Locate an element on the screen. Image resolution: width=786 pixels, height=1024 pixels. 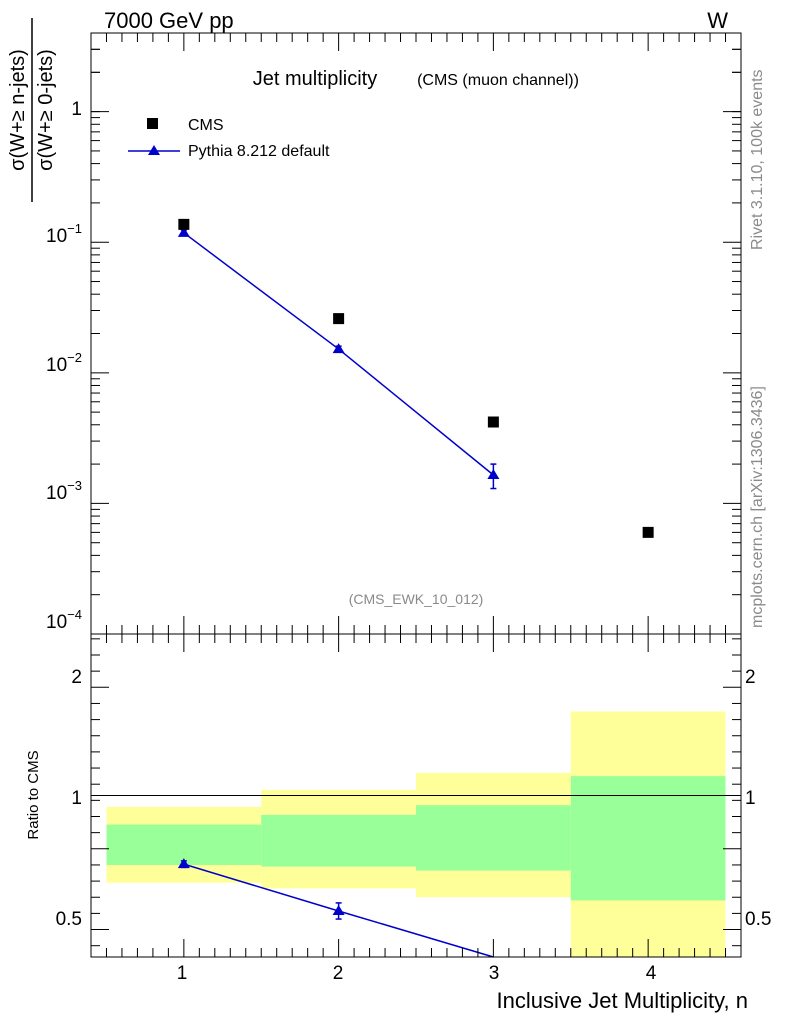
ytick-label-1: 1 is located at coordinates (76, 109).